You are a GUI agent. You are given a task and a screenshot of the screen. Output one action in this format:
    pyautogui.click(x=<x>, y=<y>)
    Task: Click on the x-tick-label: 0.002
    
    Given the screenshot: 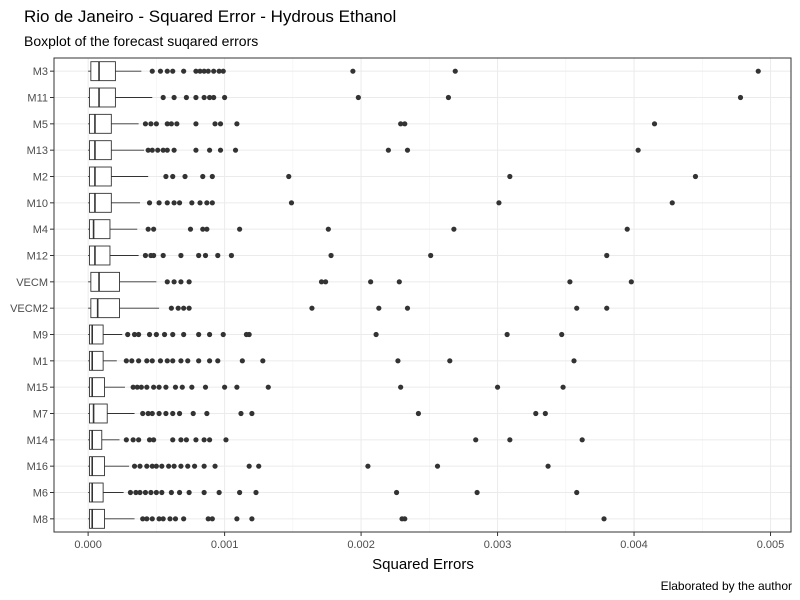 What is the action you would take?
    pyautogui.click(x=361, y=545)
    